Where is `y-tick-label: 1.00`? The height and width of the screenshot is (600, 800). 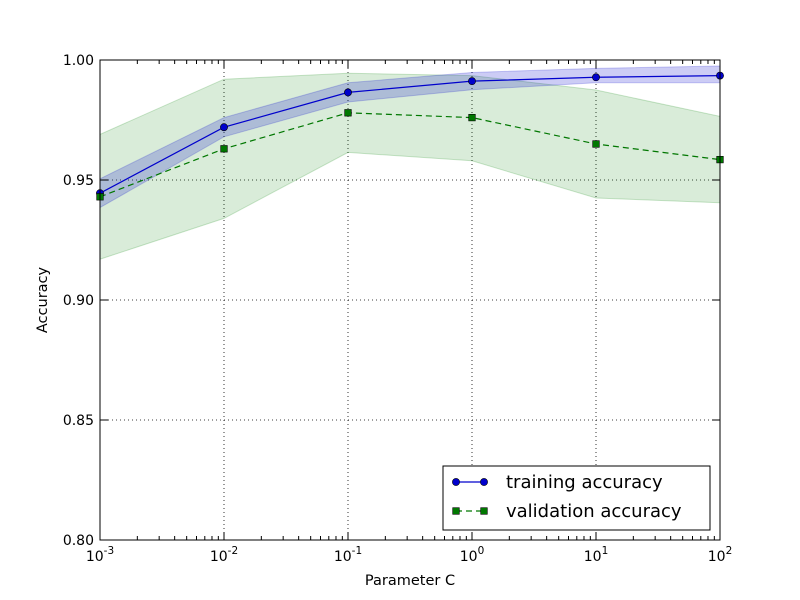 y-tick-label: 1.00 is located at coordinates (78, 61).